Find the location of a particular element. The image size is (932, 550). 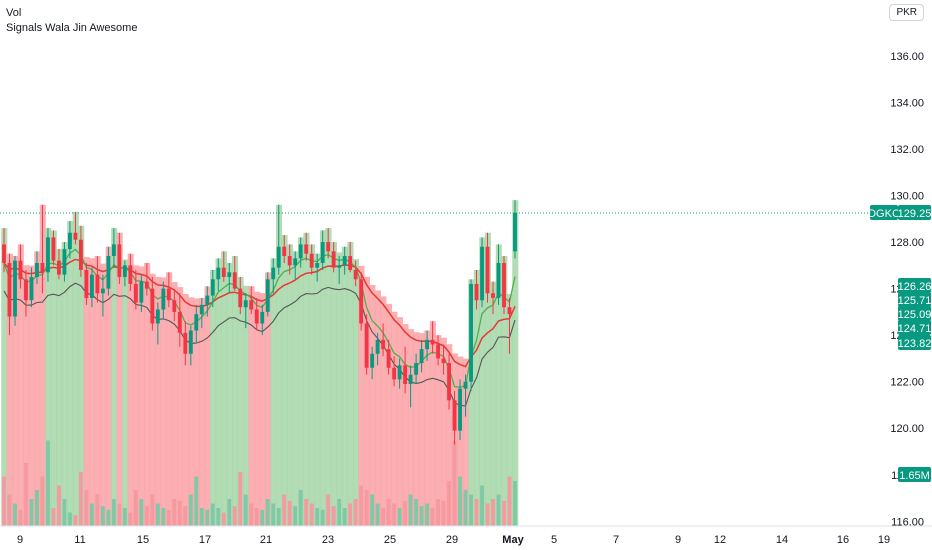

indicator-value-label: 125.09 is located at coordinates (915, 315).